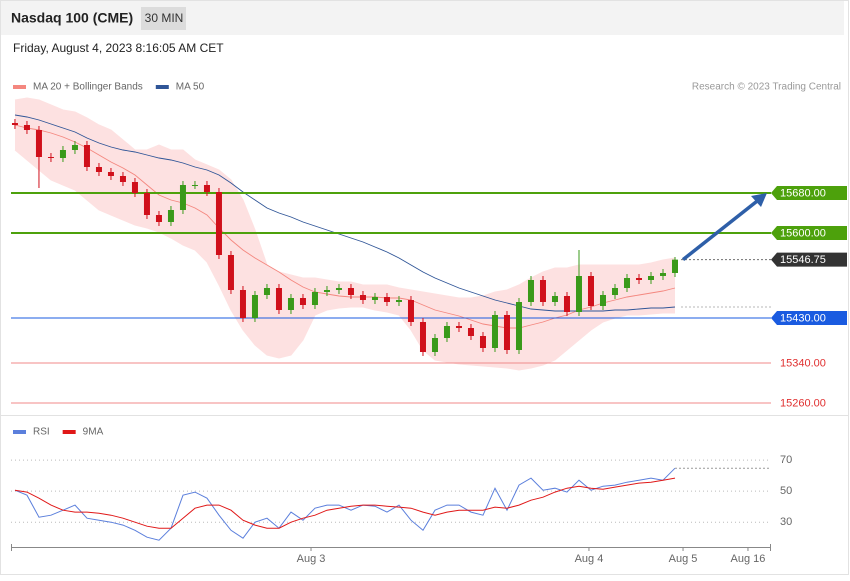  Describe the element at coordinates (118, 48) in the screenshot. I see `timestamp: Friday, August 4, 2023 8:16:05 AM CET` at that location.